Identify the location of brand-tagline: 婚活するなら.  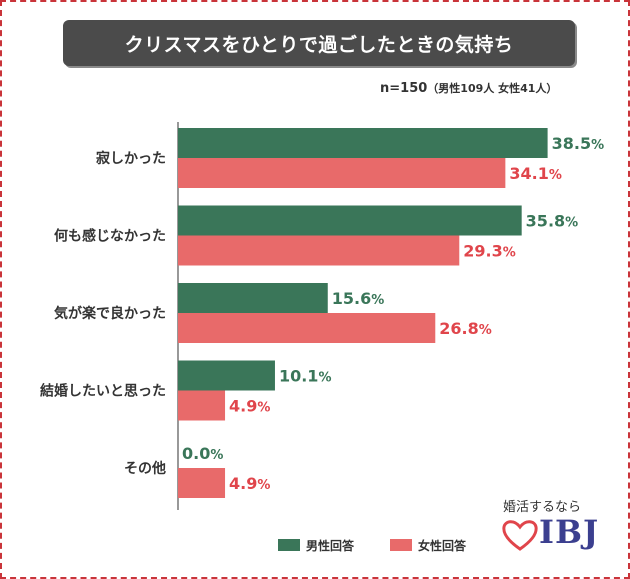
(542, 507).